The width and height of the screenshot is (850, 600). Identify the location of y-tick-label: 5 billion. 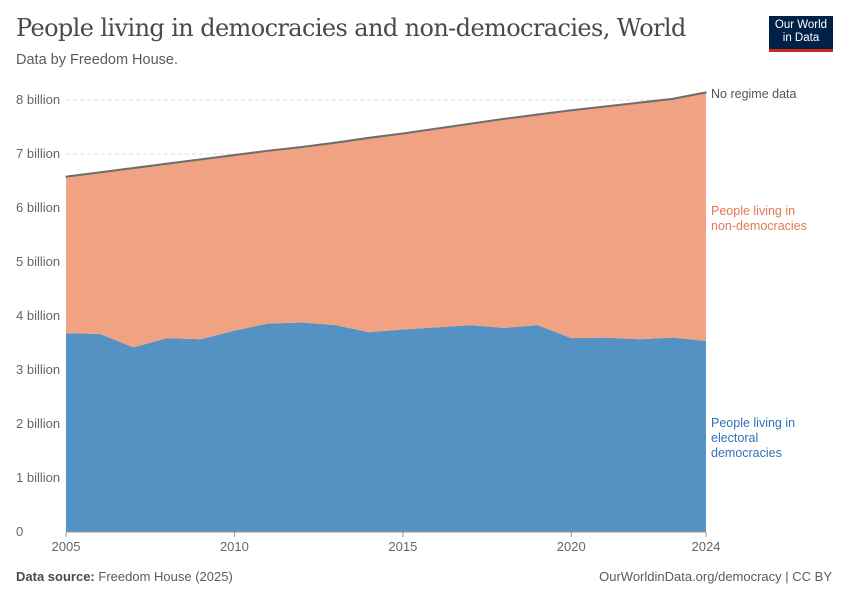
(38, 261).